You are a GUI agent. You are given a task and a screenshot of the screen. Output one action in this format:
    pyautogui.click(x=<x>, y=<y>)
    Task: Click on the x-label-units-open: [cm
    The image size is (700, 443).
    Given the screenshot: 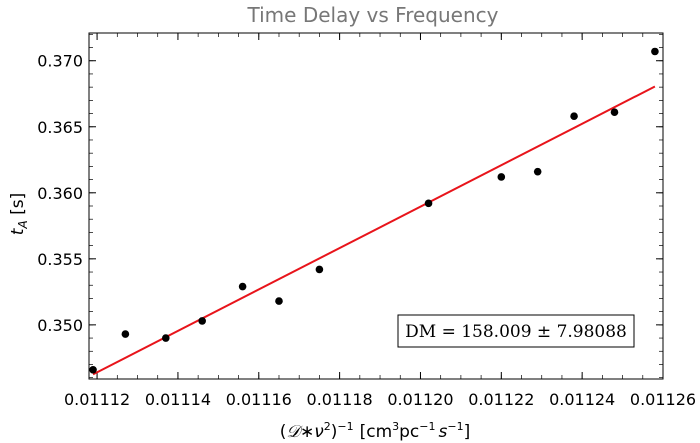 What is the action you would take?
    pyautogui.click(x=376, y=432)
    